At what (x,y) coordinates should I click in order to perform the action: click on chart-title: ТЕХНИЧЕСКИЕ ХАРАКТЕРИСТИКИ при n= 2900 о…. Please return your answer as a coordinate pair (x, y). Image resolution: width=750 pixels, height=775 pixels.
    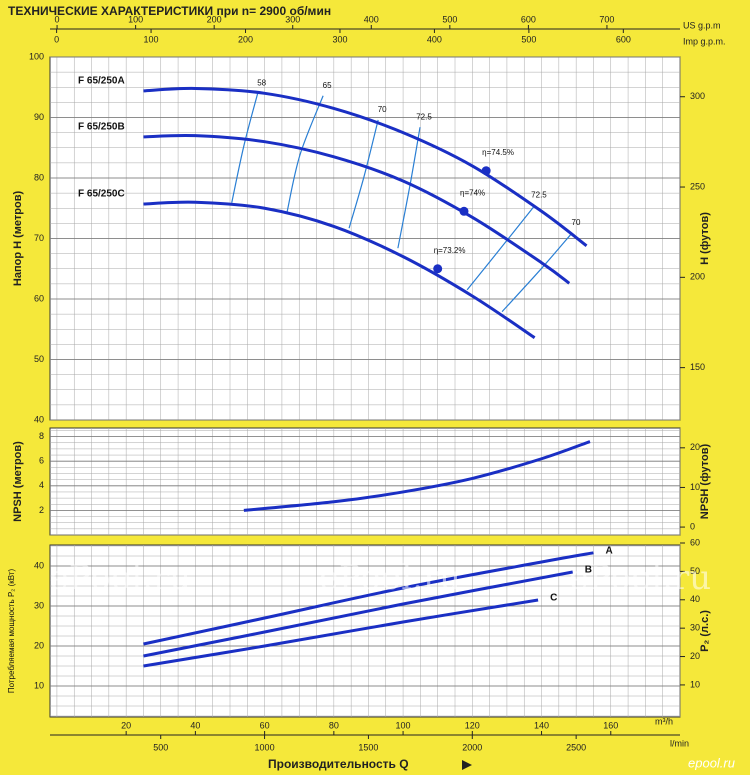
    Looking at the image, I should click on (169, 11).